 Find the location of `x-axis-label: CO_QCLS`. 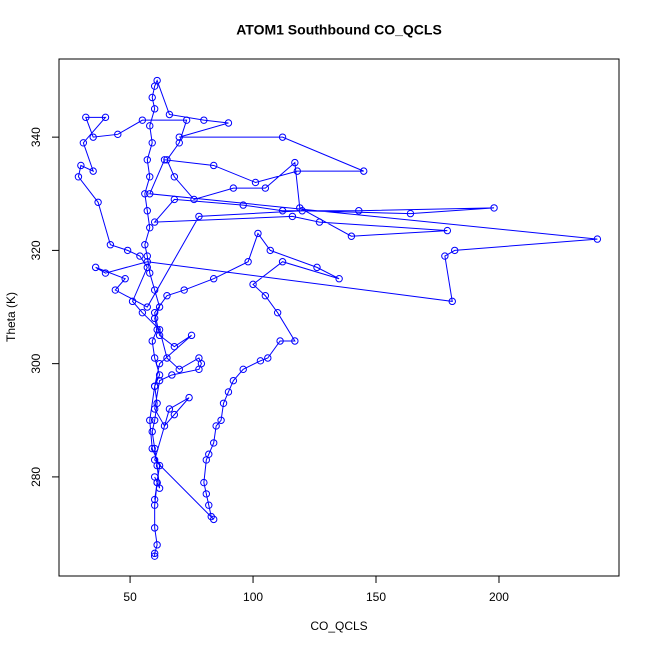

x-axis-label: CO_QCLS is located at coordinates (338, 626).